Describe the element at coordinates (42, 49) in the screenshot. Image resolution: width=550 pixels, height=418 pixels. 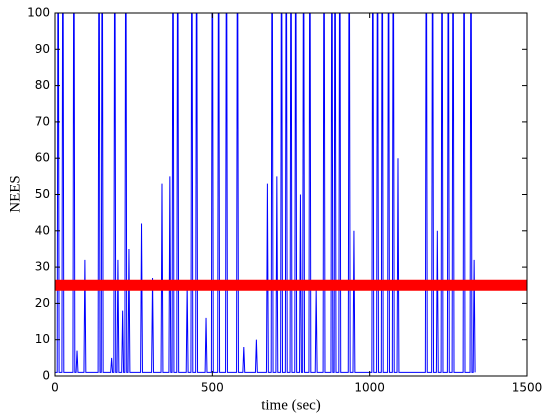
I see `y-tick-label: 90` at that location.